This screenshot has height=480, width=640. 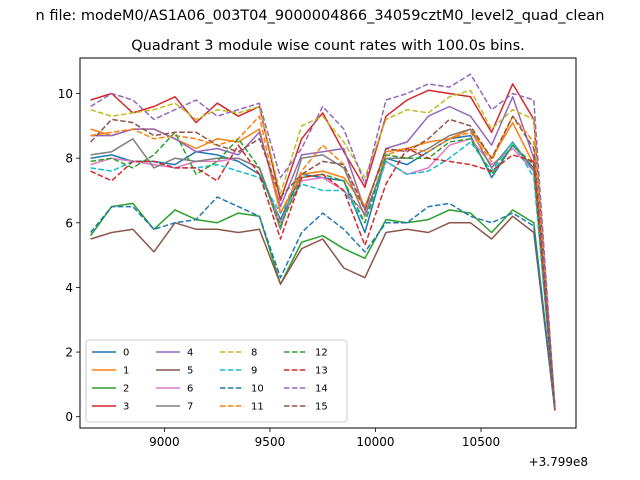 What do you see at coordinates (126, 389) in the screenshot?
I see `legend-label-2: 2` at bounding box center [126, 389].